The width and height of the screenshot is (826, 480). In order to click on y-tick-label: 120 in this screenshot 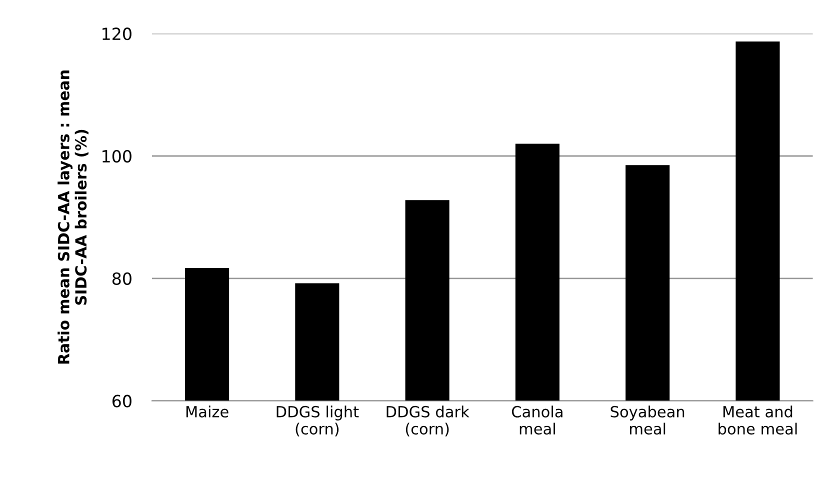, I will do `click(117, 34)`.